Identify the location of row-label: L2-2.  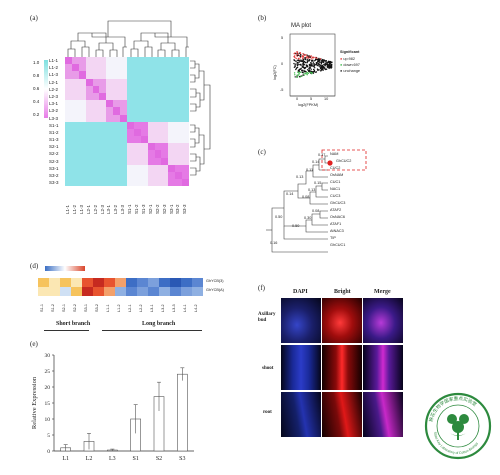
(54, 89).